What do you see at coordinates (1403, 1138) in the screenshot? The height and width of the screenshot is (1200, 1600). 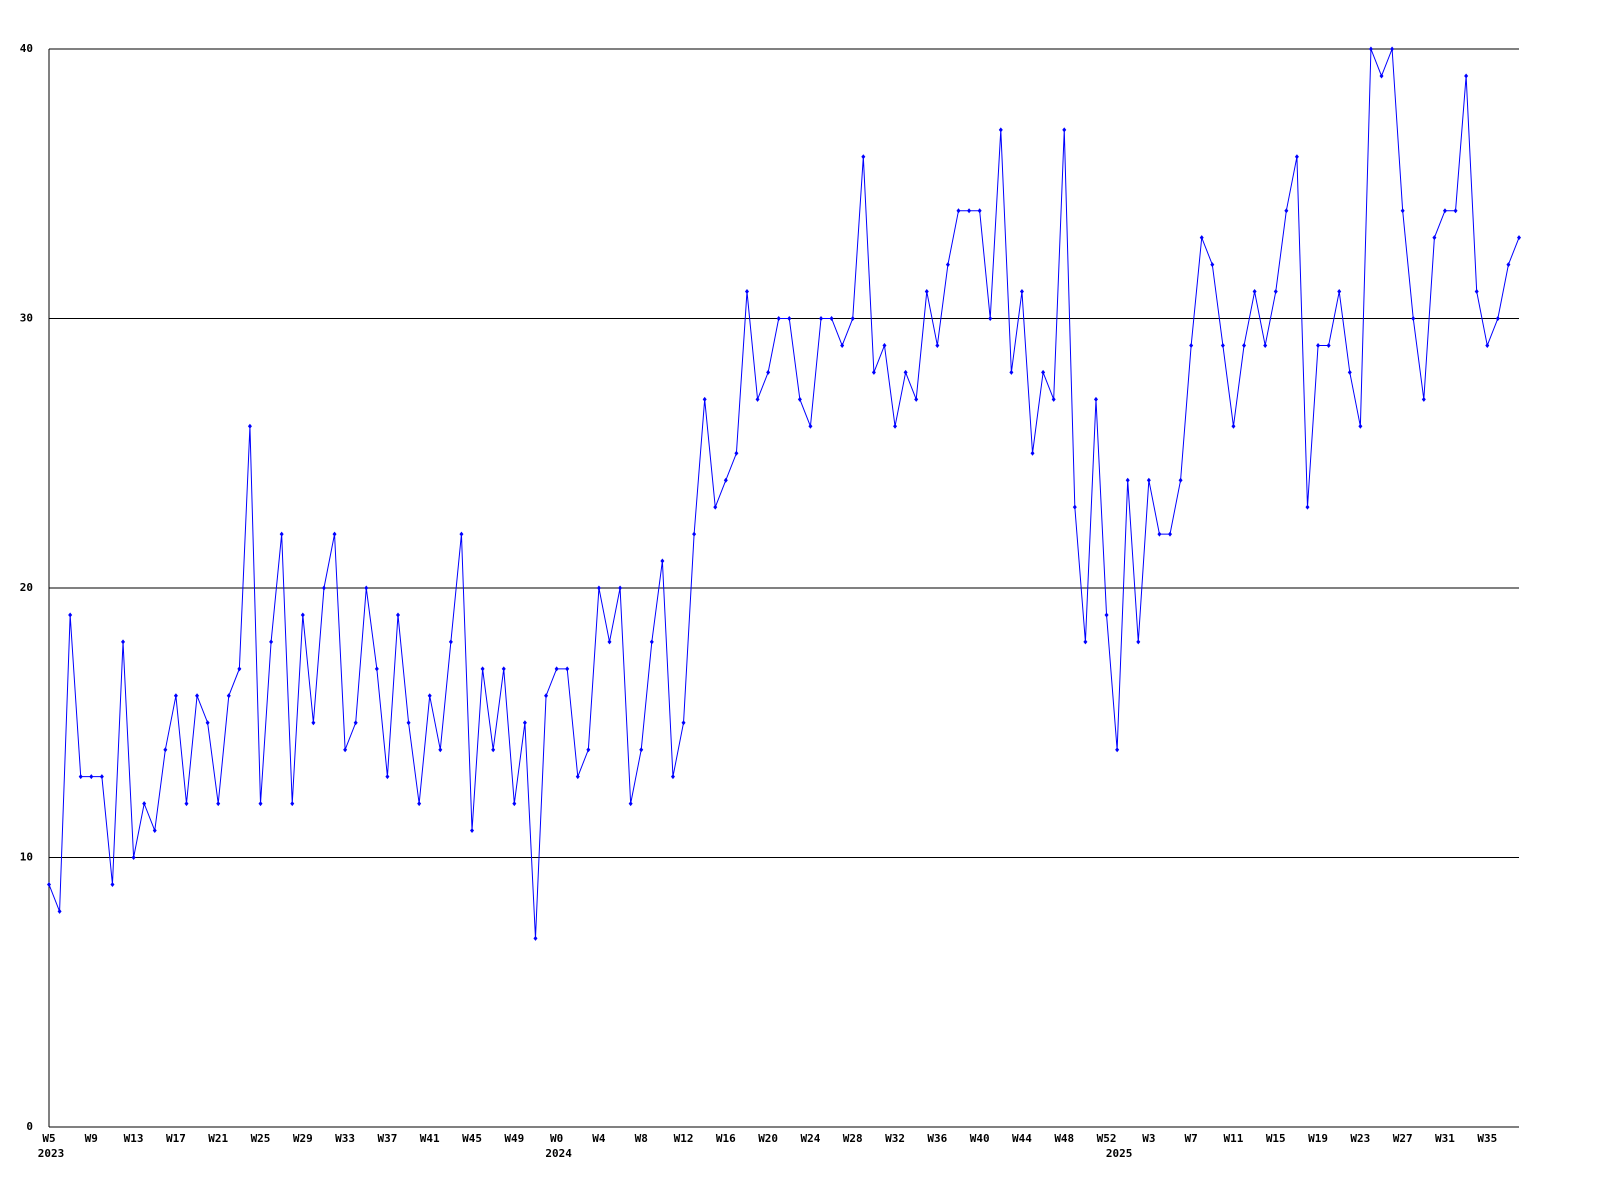 I see `x-tick-label: W27` at bounding box center [1403, 1138].